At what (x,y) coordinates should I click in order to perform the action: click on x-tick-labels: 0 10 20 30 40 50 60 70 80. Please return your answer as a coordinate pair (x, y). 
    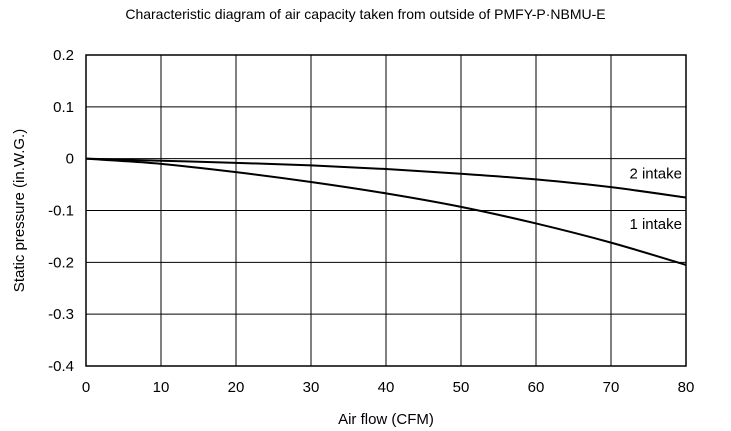
    Looking at the image, I should click on (388, 387).